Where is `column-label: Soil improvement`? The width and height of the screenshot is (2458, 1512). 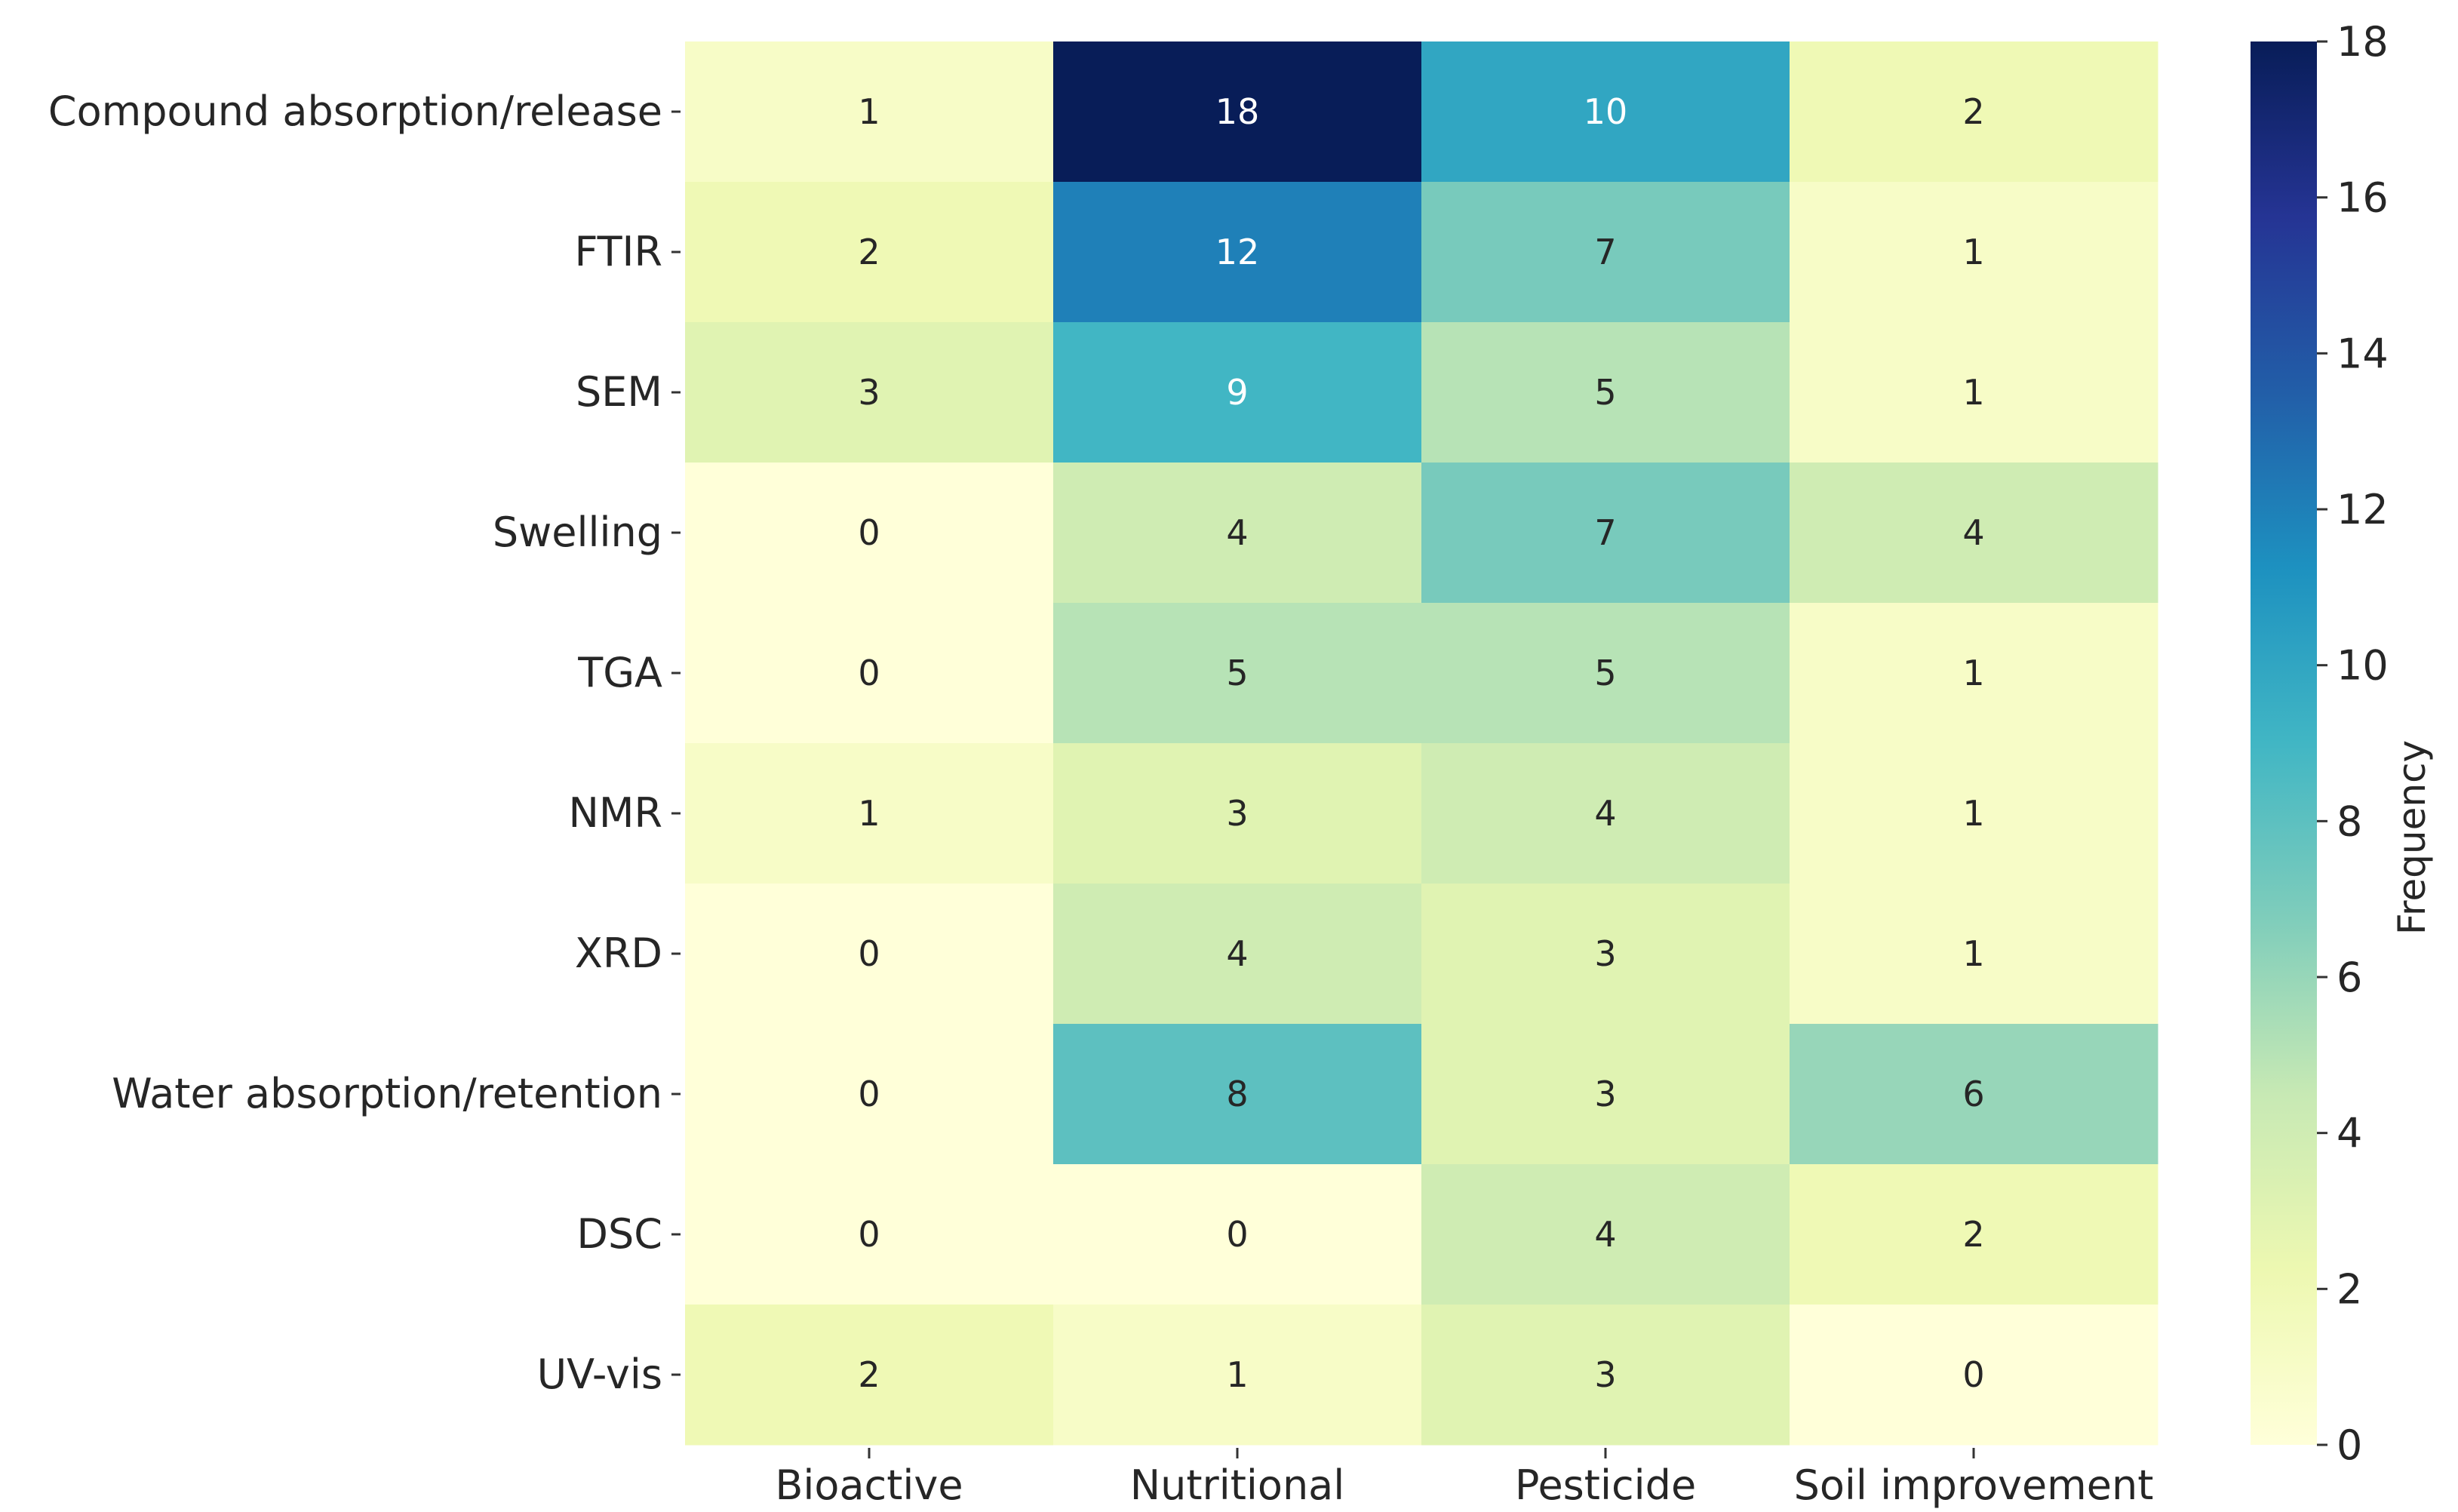
column-label: Soil improvement is located at coordinates (1974, 1485).